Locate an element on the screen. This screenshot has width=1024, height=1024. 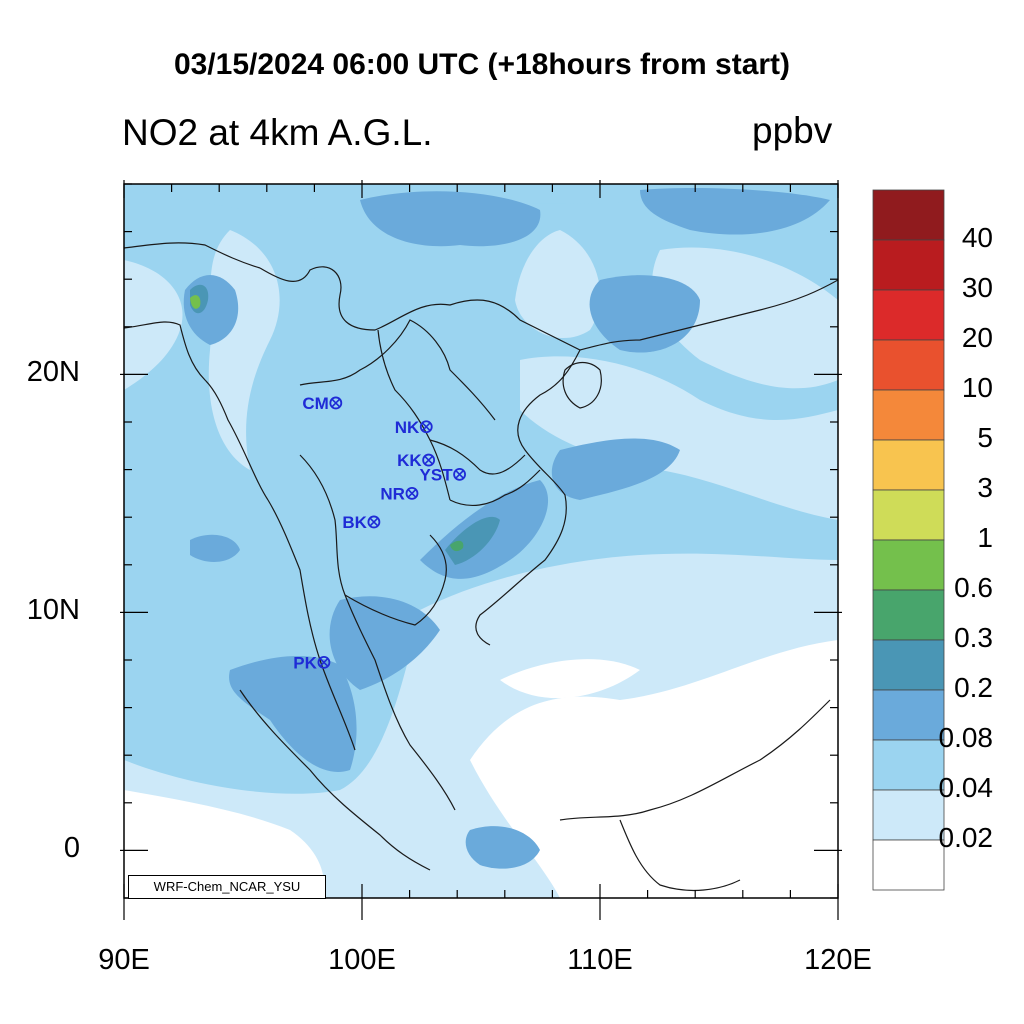
station-yst: YST is located at coordinates (443, 474).